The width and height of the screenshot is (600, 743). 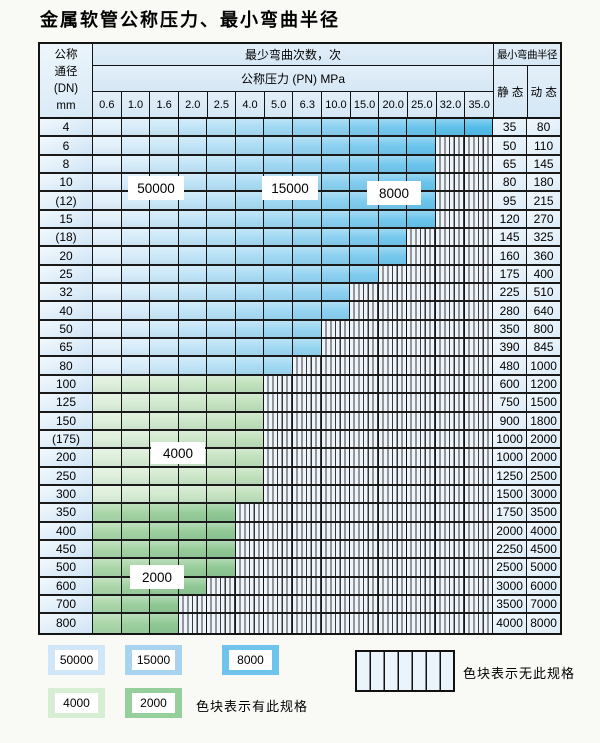 I want to click on zone-label: 4000, so click(x=178, y=453).